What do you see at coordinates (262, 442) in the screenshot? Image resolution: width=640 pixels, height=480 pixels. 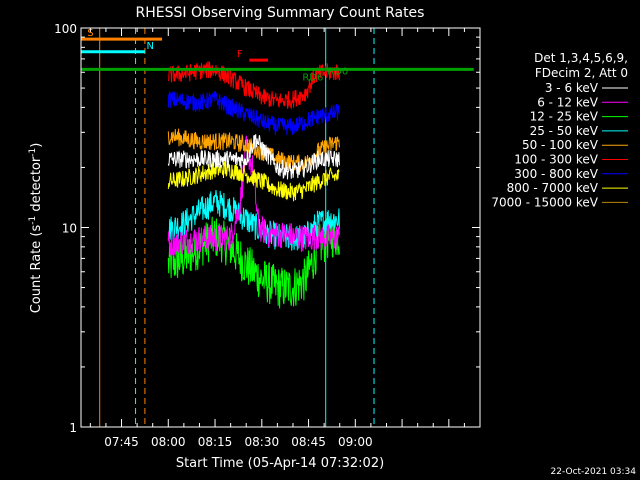 I see `x-tick-label-3: 08:30` at bounding box center [262, 442].